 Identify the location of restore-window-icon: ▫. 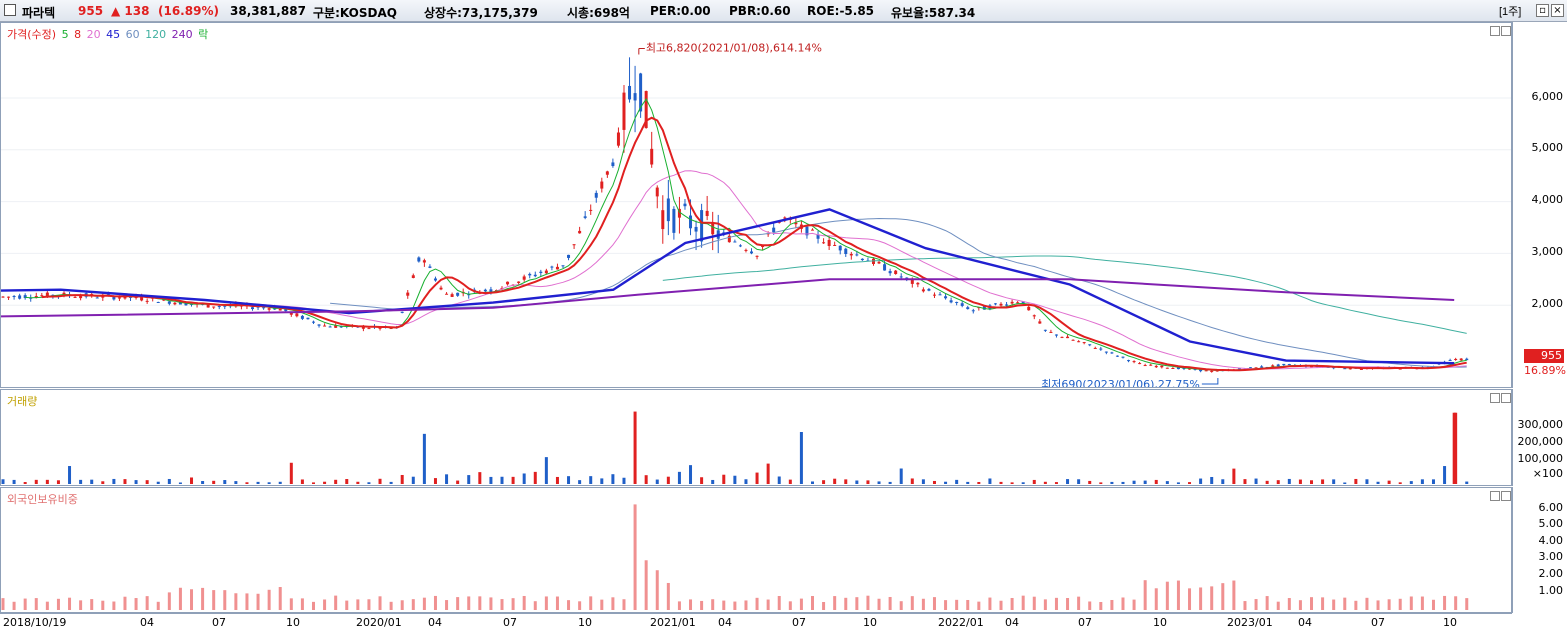
(1542, 10).